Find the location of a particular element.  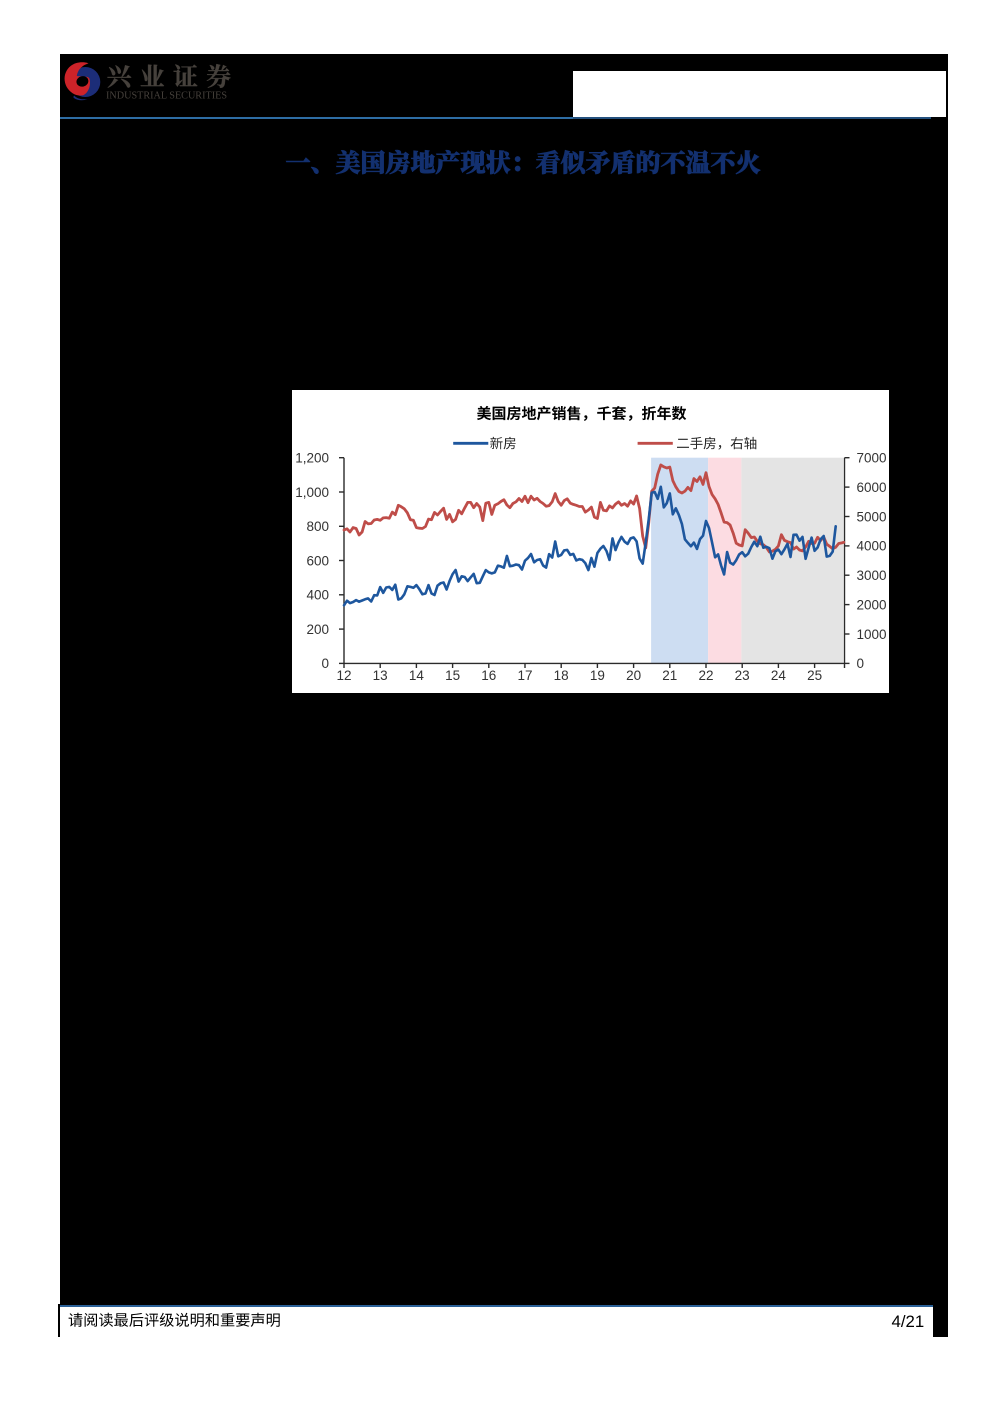

svg-text: 22 is located at coordinates (705, 675).